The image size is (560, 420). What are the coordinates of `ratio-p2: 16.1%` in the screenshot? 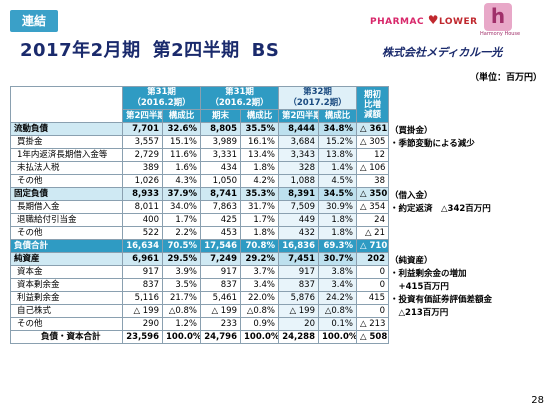 It's located at (259, 142).